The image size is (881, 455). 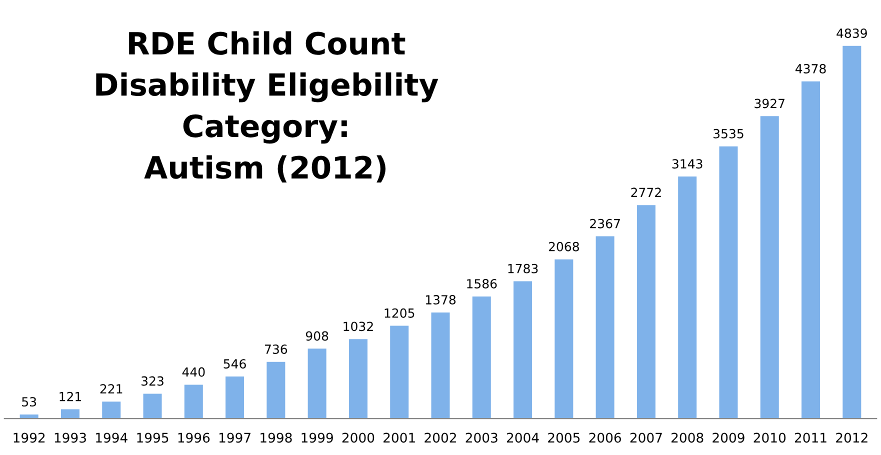 I want to click on data-label: 440, so click(x=193, y=372).